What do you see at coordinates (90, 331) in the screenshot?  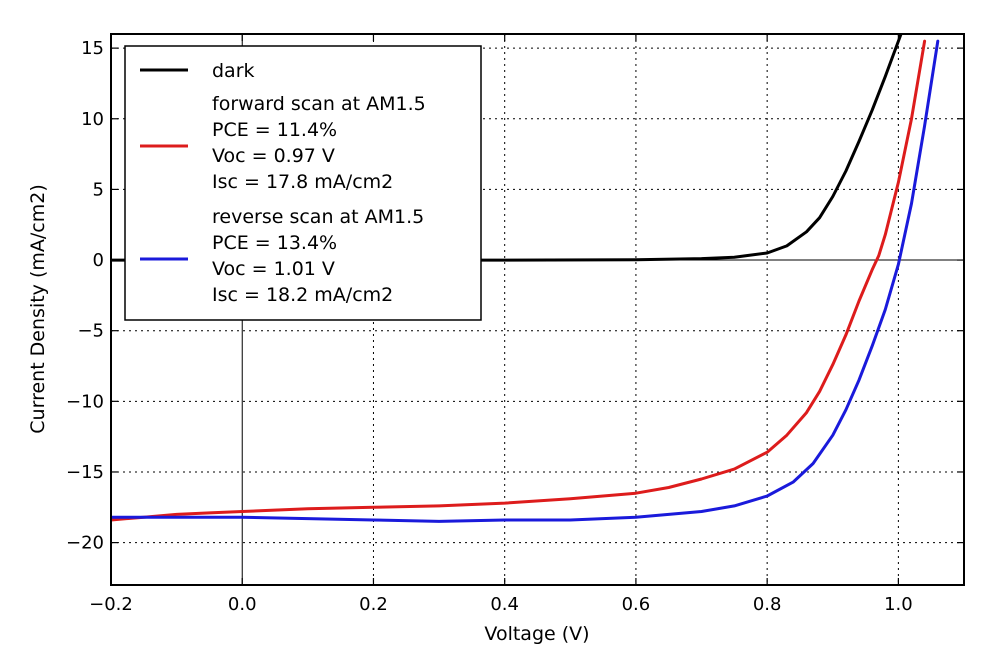 I see `y-tick-label: −5` at bounding box center [90, 331].